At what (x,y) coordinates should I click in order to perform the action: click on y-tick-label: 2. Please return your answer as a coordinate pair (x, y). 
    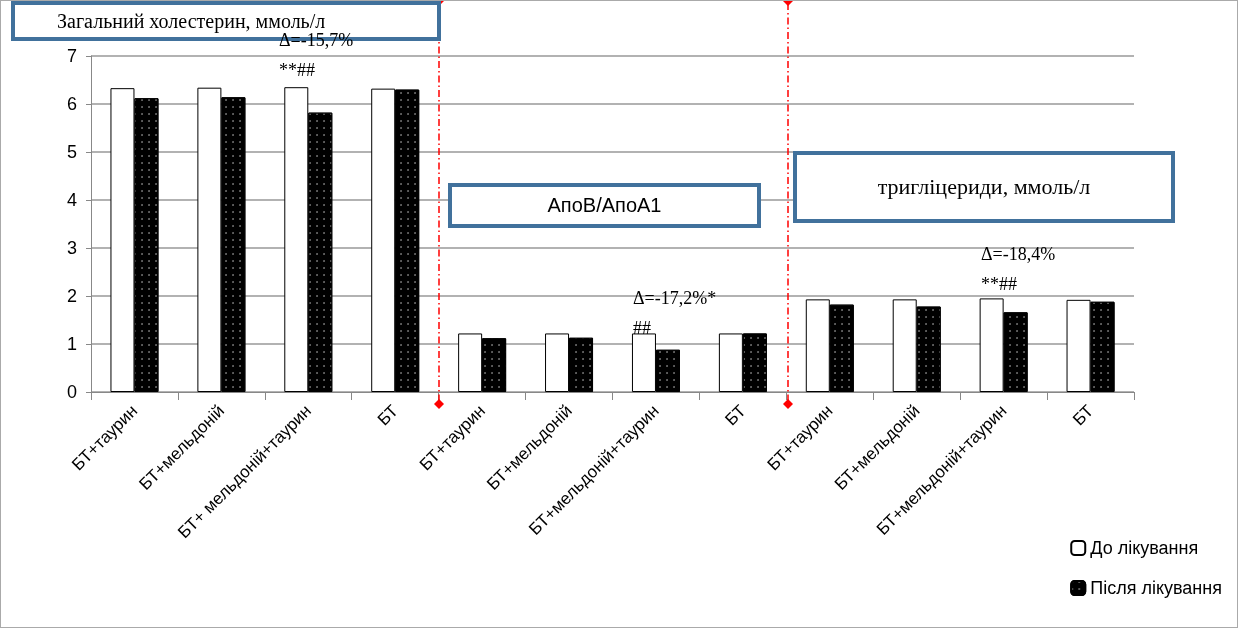
    Looking at the image, I should click on (71, 296).